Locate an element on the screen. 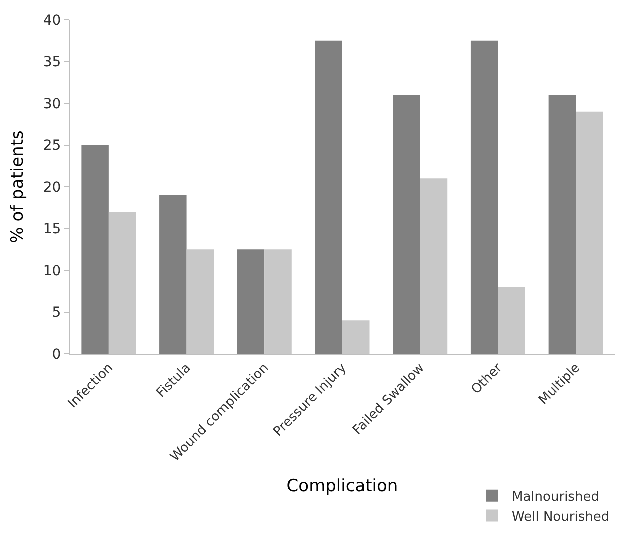 Image resolution: width=625 pixels, height=541 pixels. y-tick-label: 15 is located at coordinates (52, 230).